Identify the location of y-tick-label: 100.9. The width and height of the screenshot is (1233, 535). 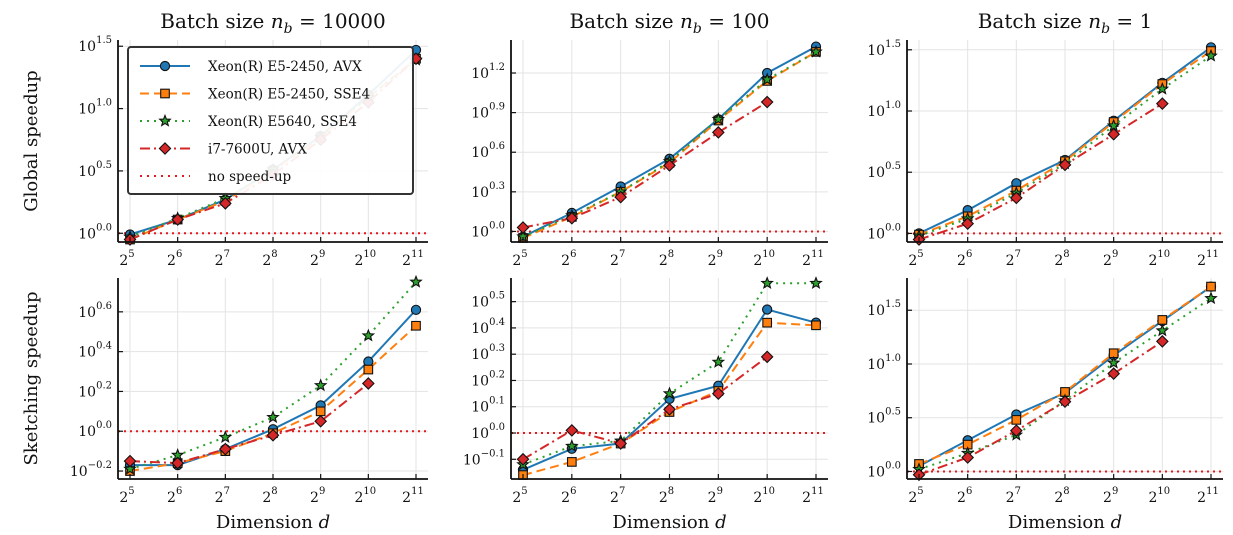
(488, 112).